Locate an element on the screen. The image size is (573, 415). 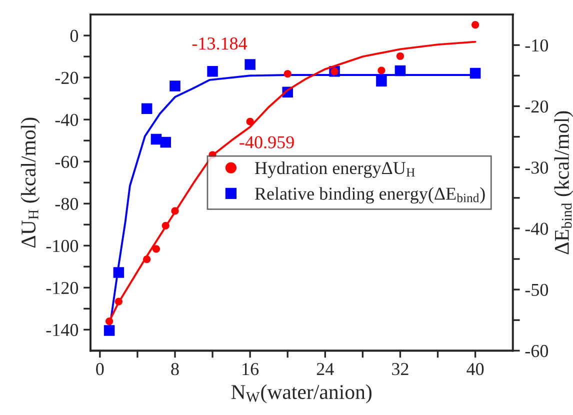
y2-axis-title: ΔE$_{bind}$ (kcal/mol) is located at coordinates (563, 182).